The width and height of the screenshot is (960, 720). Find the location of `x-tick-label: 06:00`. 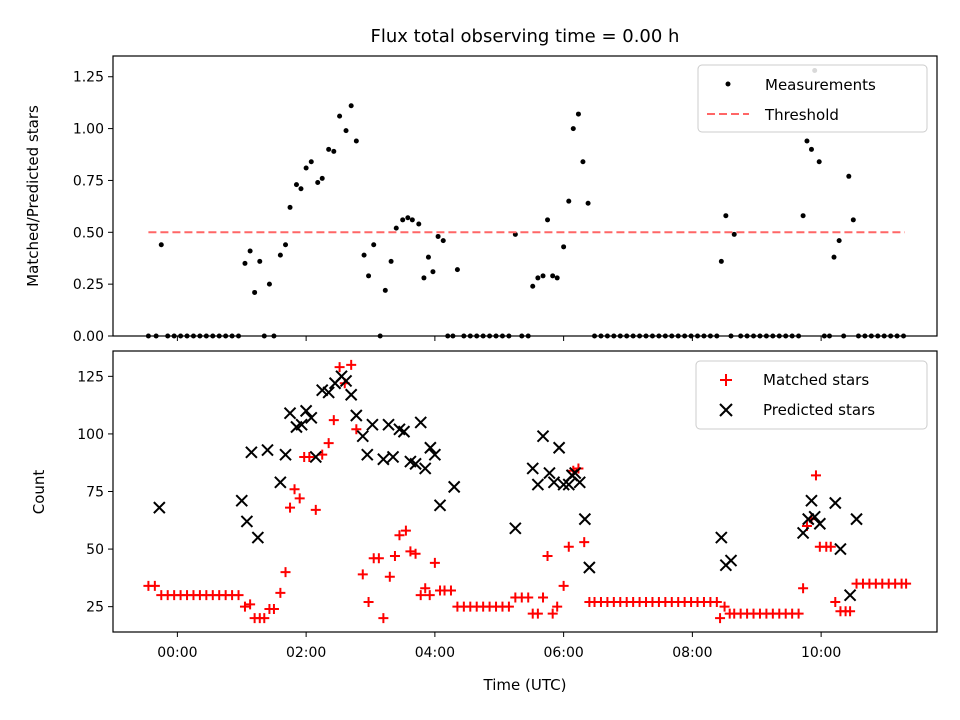

x-tick-label: 06:00 is located at coordinates (563, 653).